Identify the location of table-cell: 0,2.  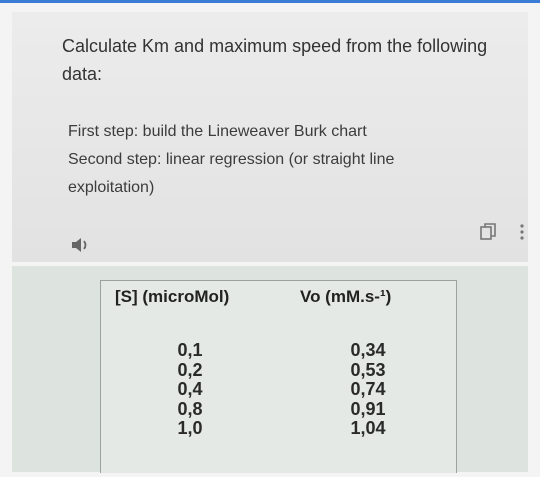
(190, 369).